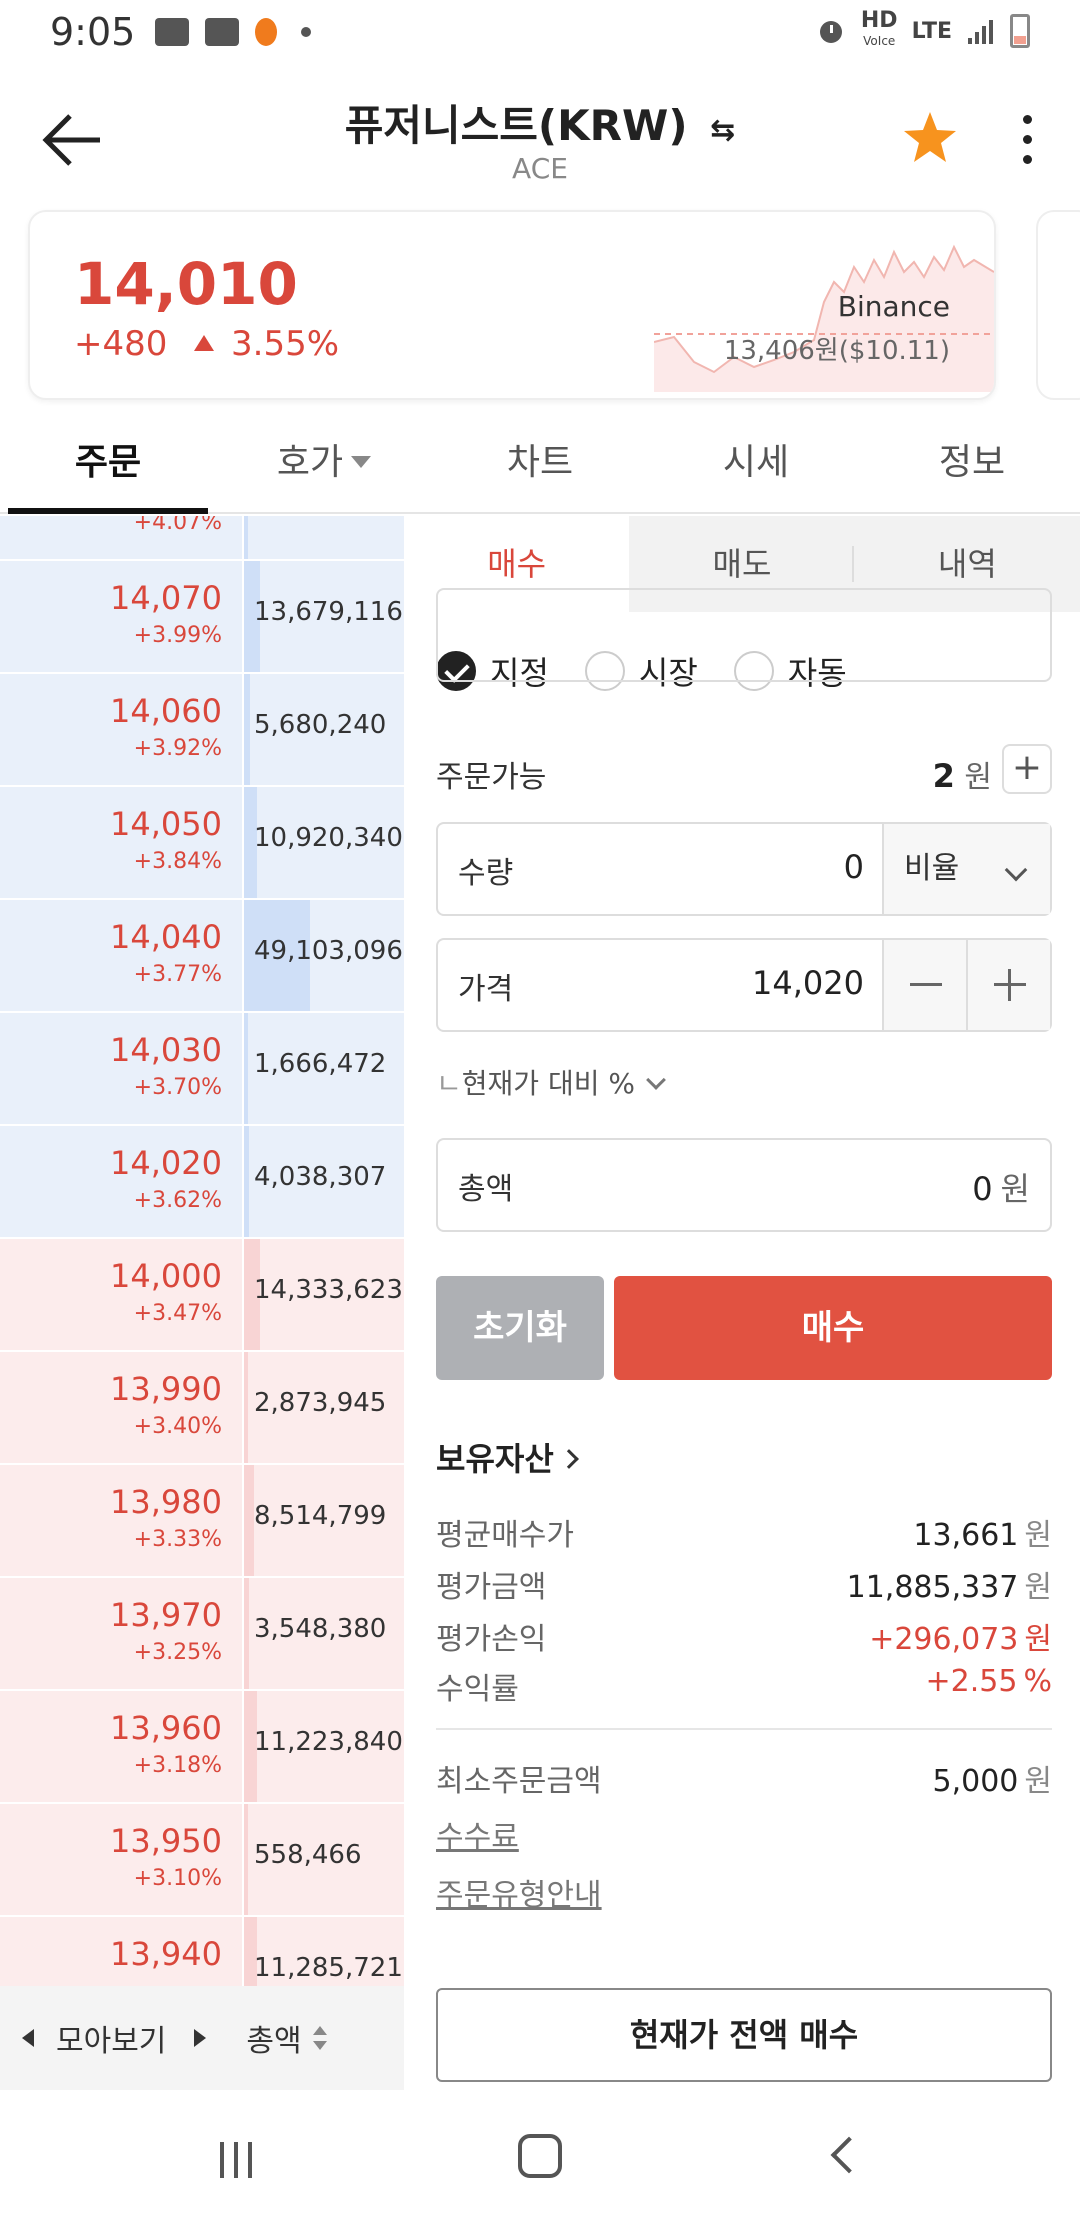 The image size is (1080, 2220). I want to click on orderbook-percent: +3.92%, so click(177, 748).